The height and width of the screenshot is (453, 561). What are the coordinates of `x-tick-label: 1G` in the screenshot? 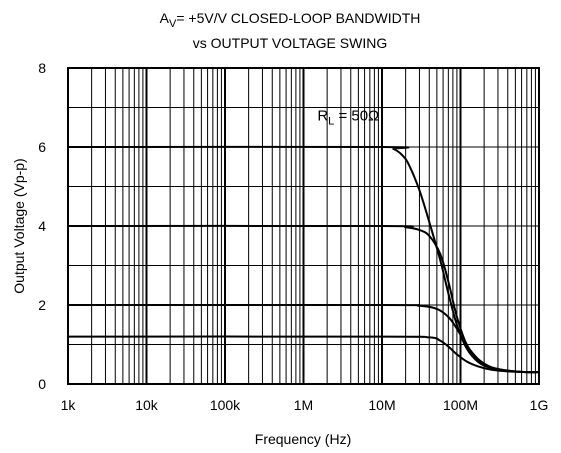 It's located at (539, 405).